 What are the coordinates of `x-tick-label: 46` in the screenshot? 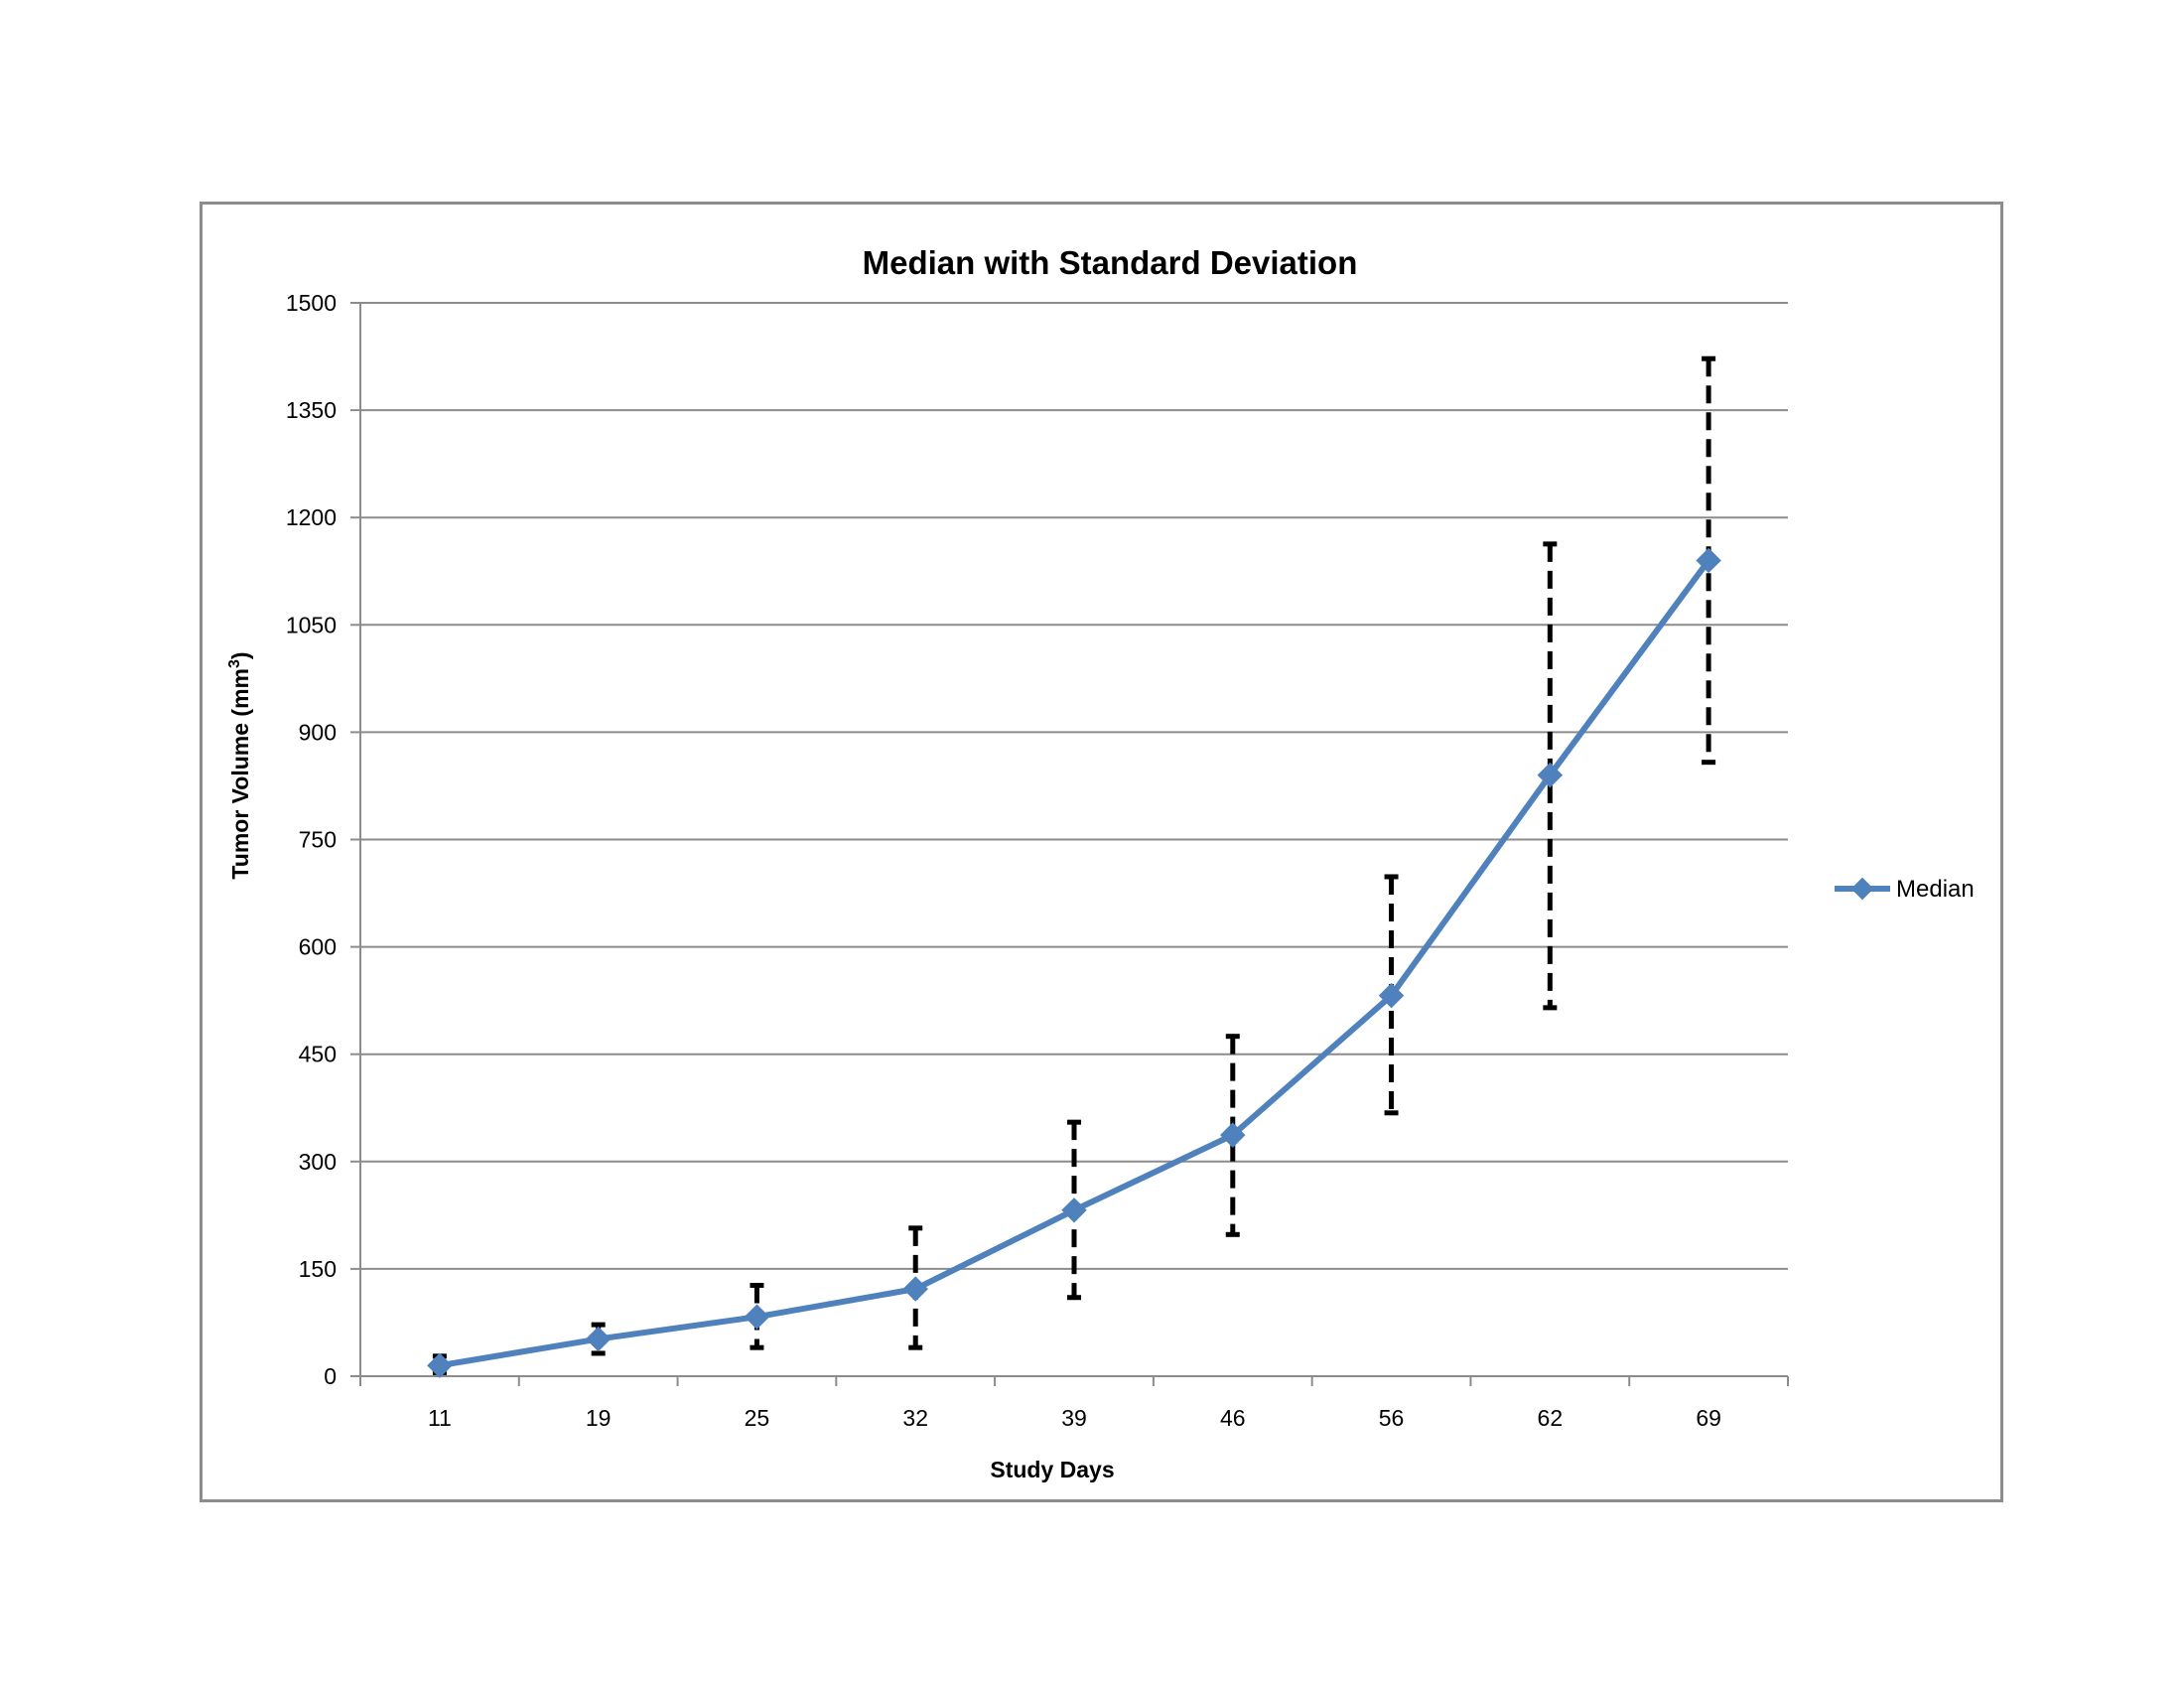 It's located at (1233, 1418).